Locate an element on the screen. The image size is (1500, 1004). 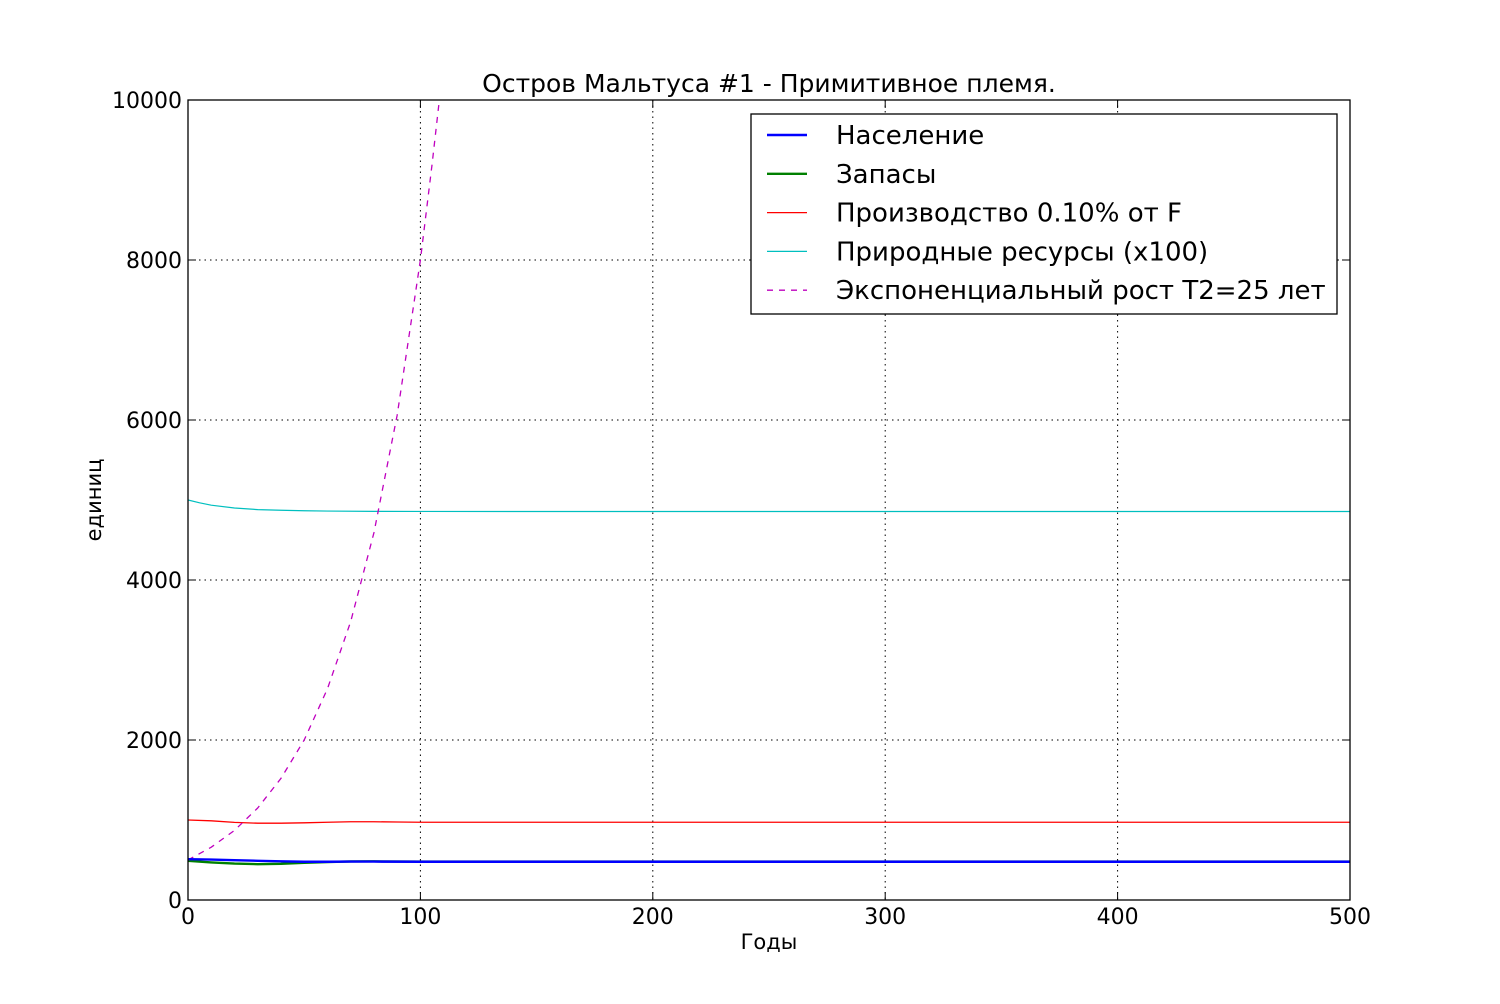
legend-label-4: Экспоненциальный рост T2=25 лет is located at coordinates (1081, 291).